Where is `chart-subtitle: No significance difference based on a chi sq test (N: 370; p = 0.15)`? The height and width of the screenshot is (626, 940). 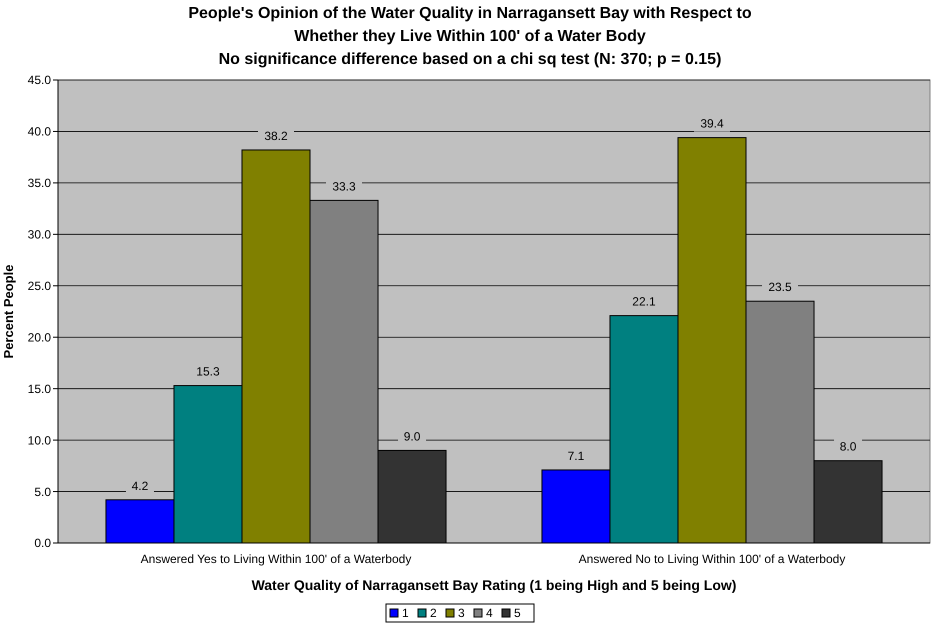 chart-subtitle: No significance difference based on a chi sq test (N: 370; p = 0.15) is located at coordinates (470, 59).